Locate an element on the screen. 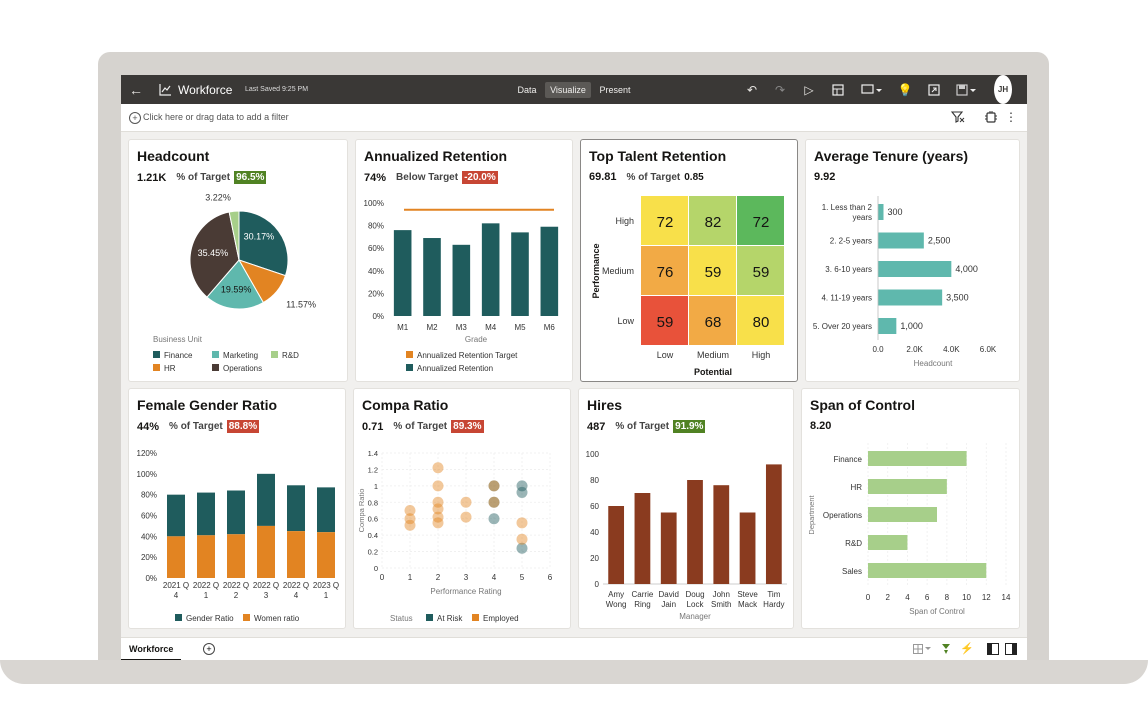 The height and width of the screenshot is (724, 1148). x-tick-label: Lock is located at coordinates (696, 604).